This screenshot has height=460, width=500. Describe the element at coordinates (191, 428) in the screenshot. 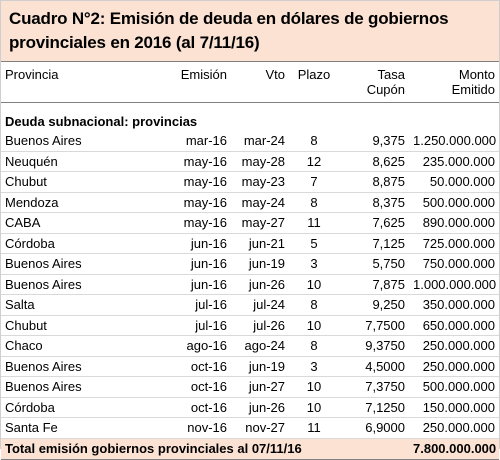

I see `cell-emision: nov-16` at that location.